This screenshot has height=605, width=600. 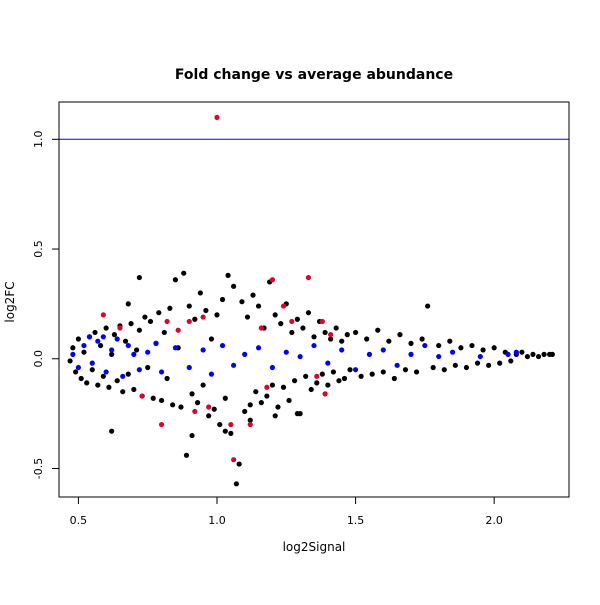 What do you see at coordinates (314, 75) in the screenshot?
I see `chart-title: Fold change vs average abundance` at bounding box center [314, 75].